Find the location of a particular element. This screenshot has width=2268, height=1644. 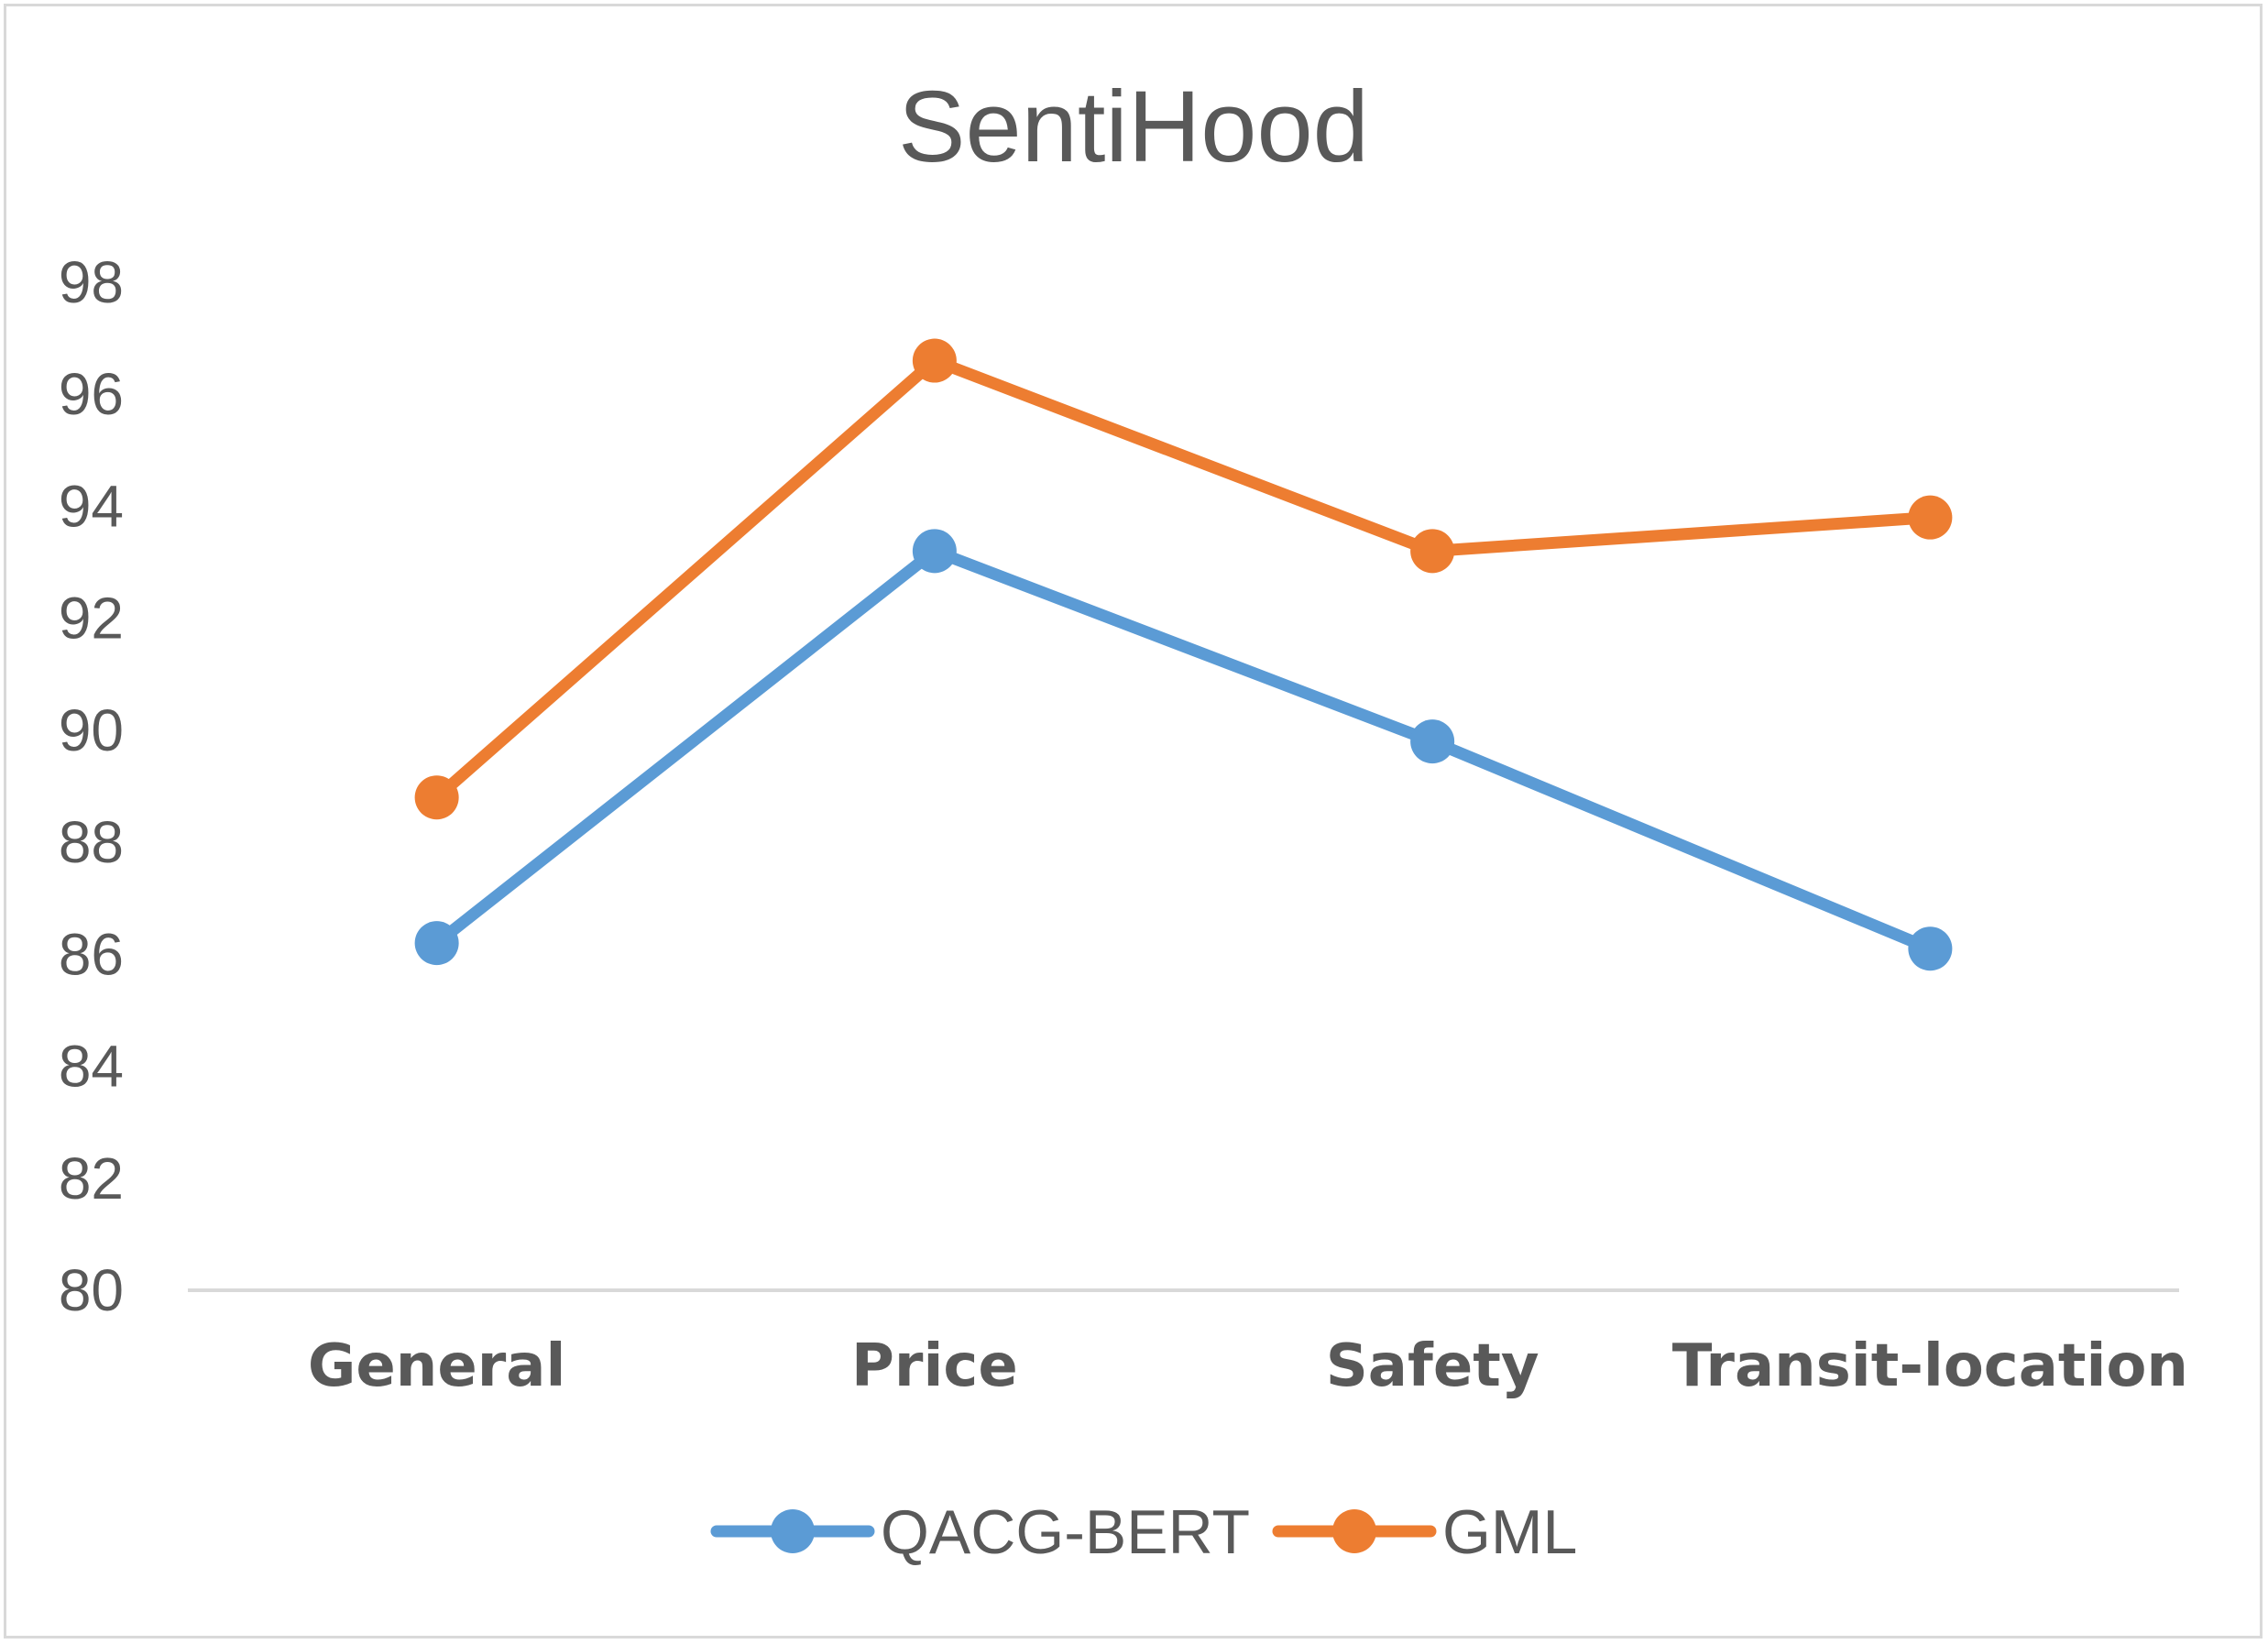

y-tick-label: 82 is located at coordinates (91, 1178).